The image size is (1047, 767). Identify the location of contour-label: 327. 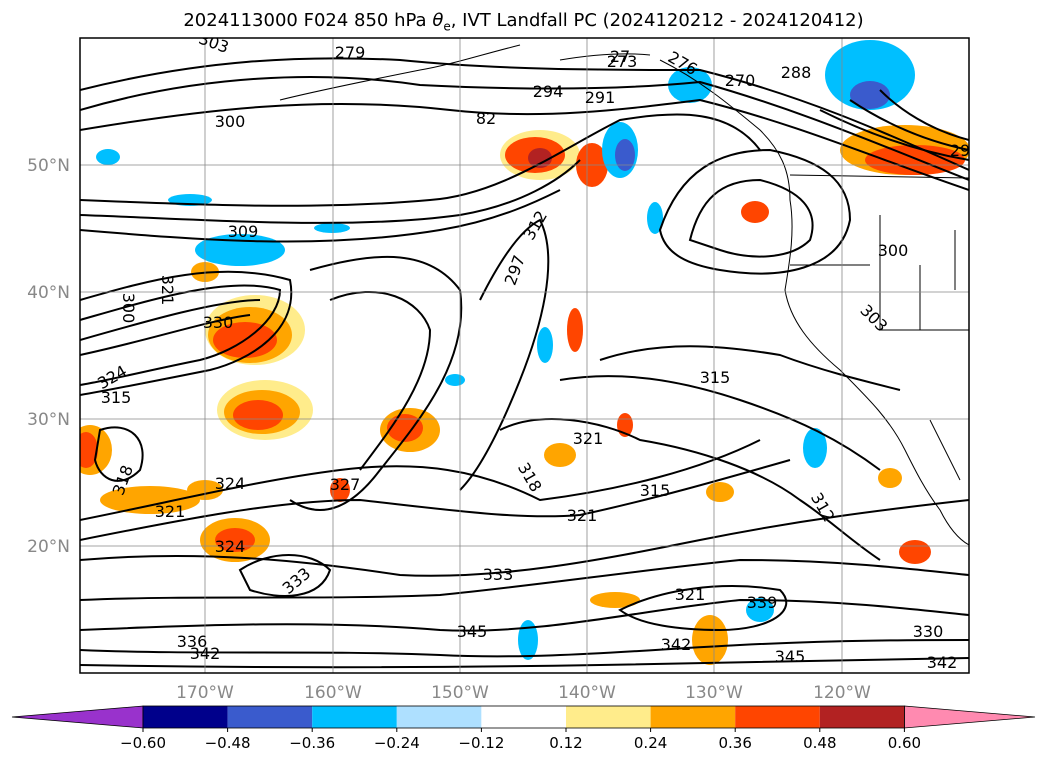
(345, 484).